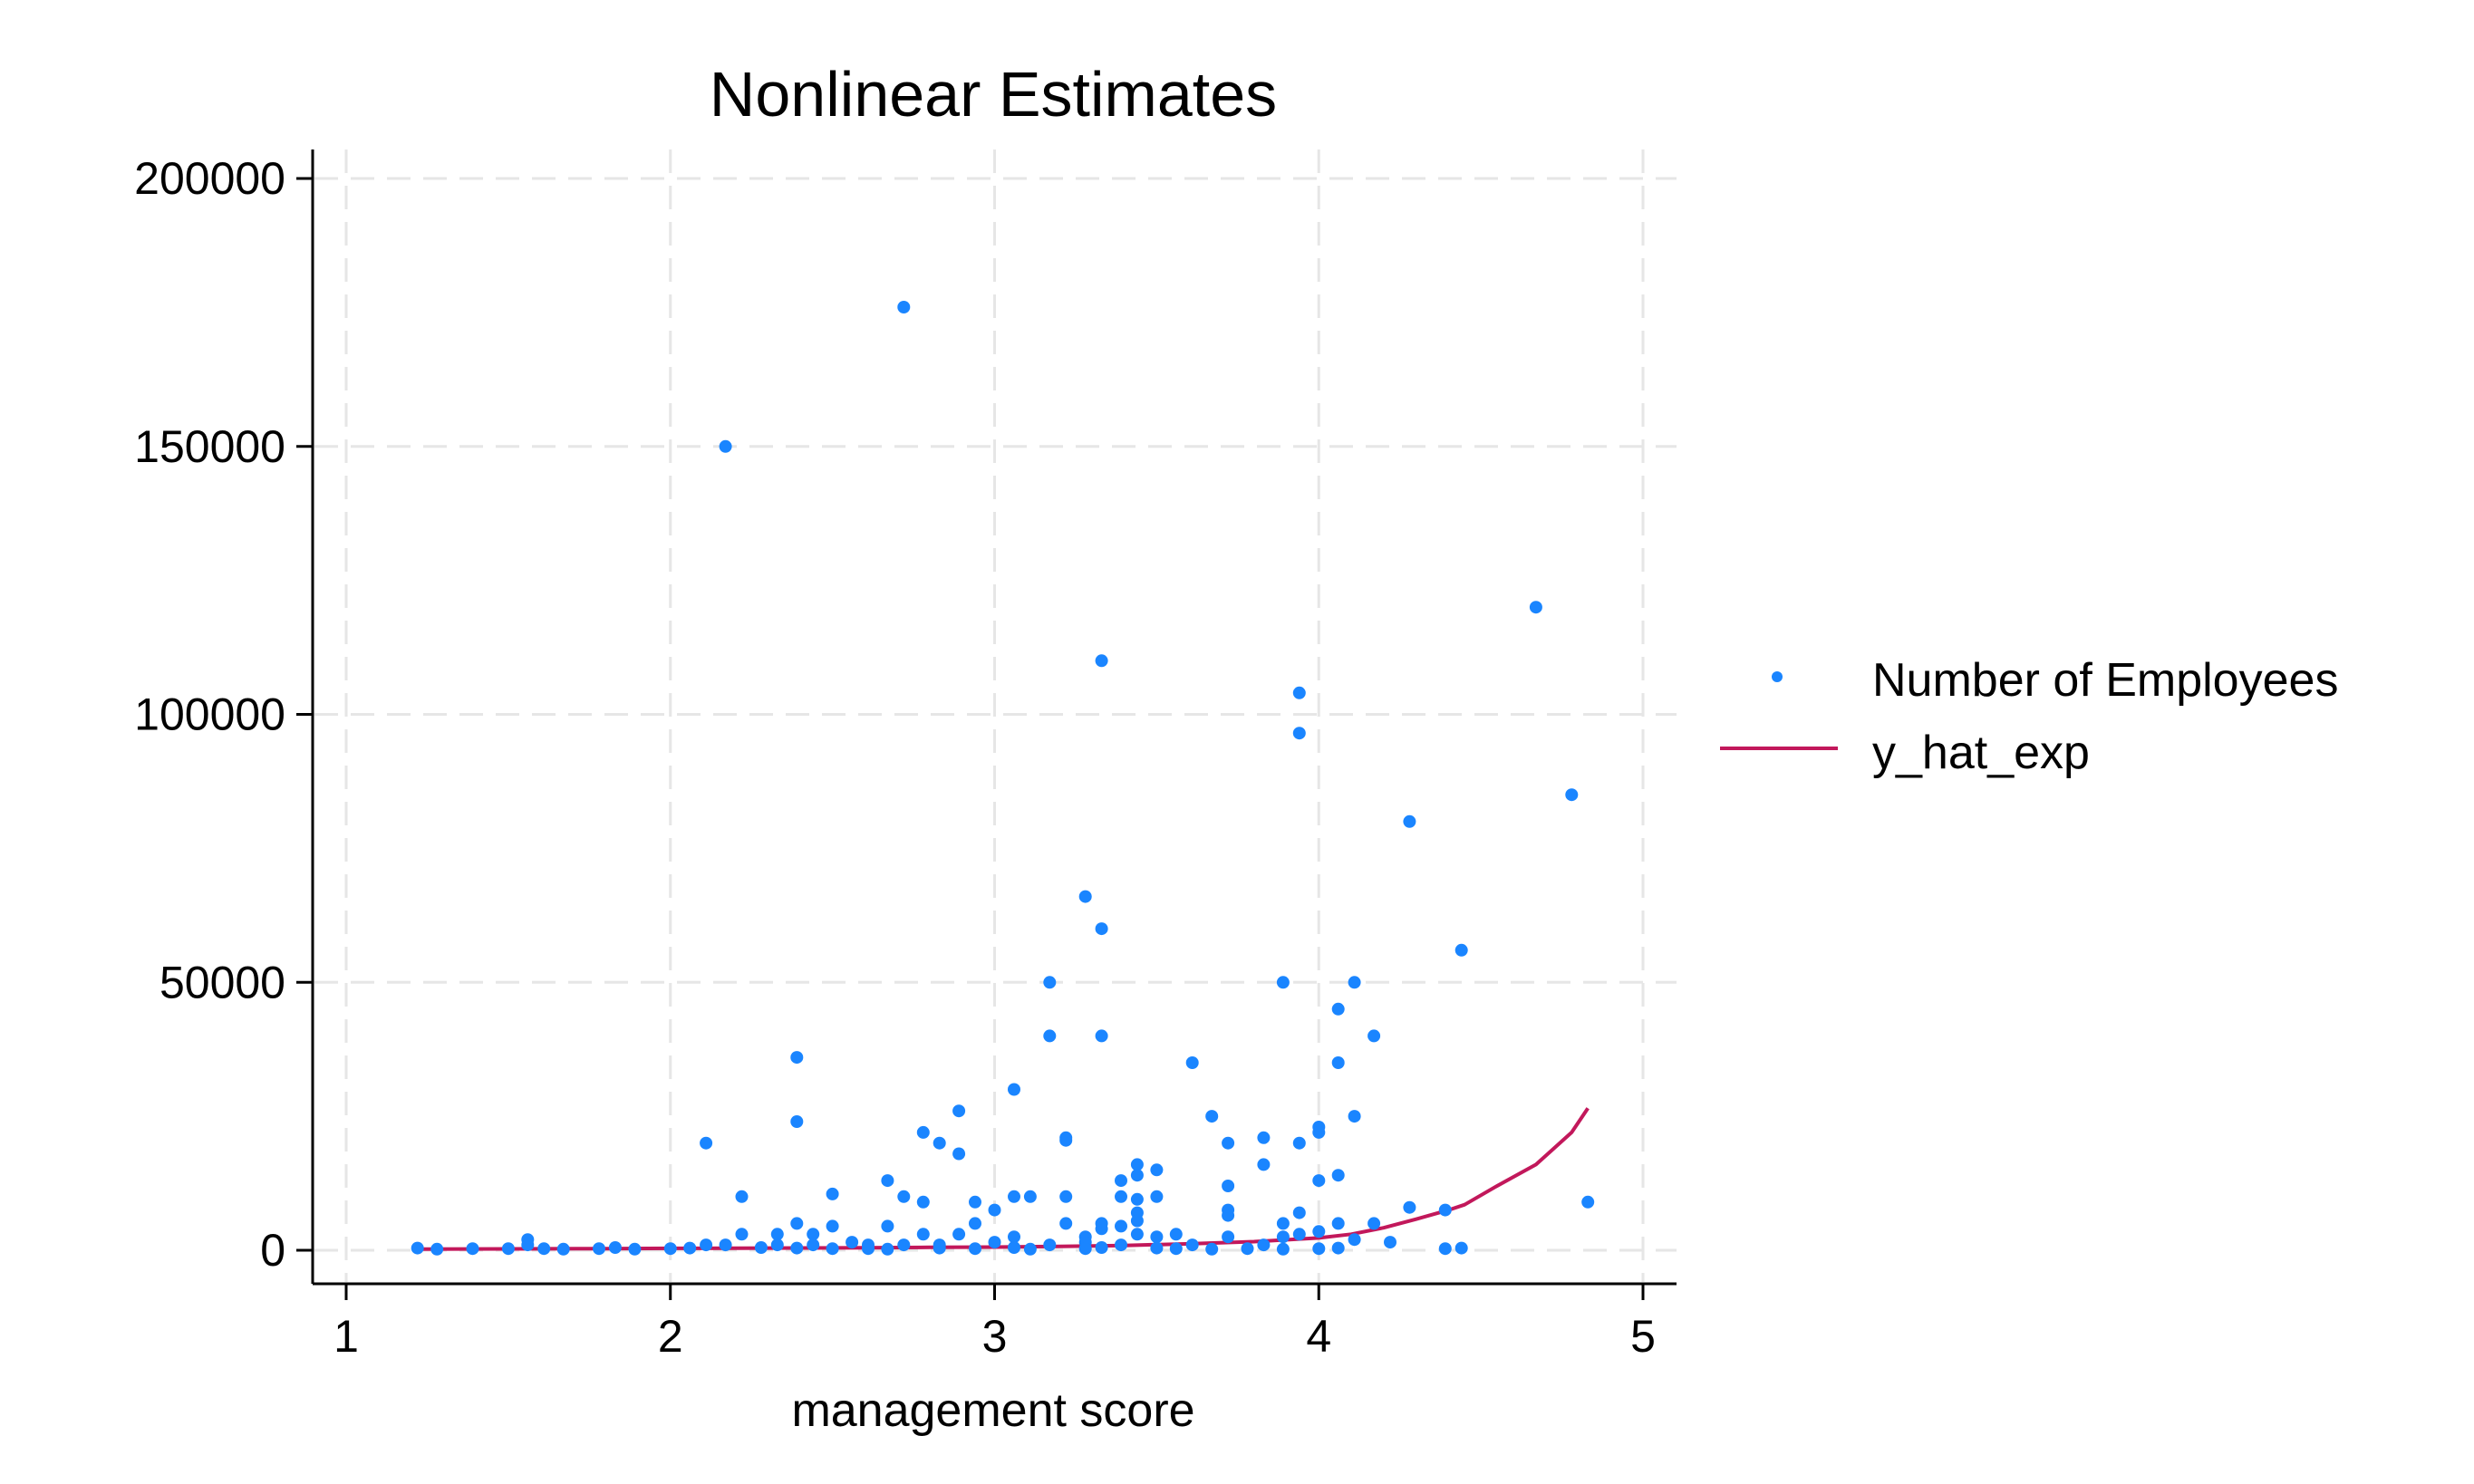 Image resolution: width=2474 pixels, height=1484 pixels. I want to click on y-axis-ticks: 0 50000 100000 150000 200000, so click(223, 714).